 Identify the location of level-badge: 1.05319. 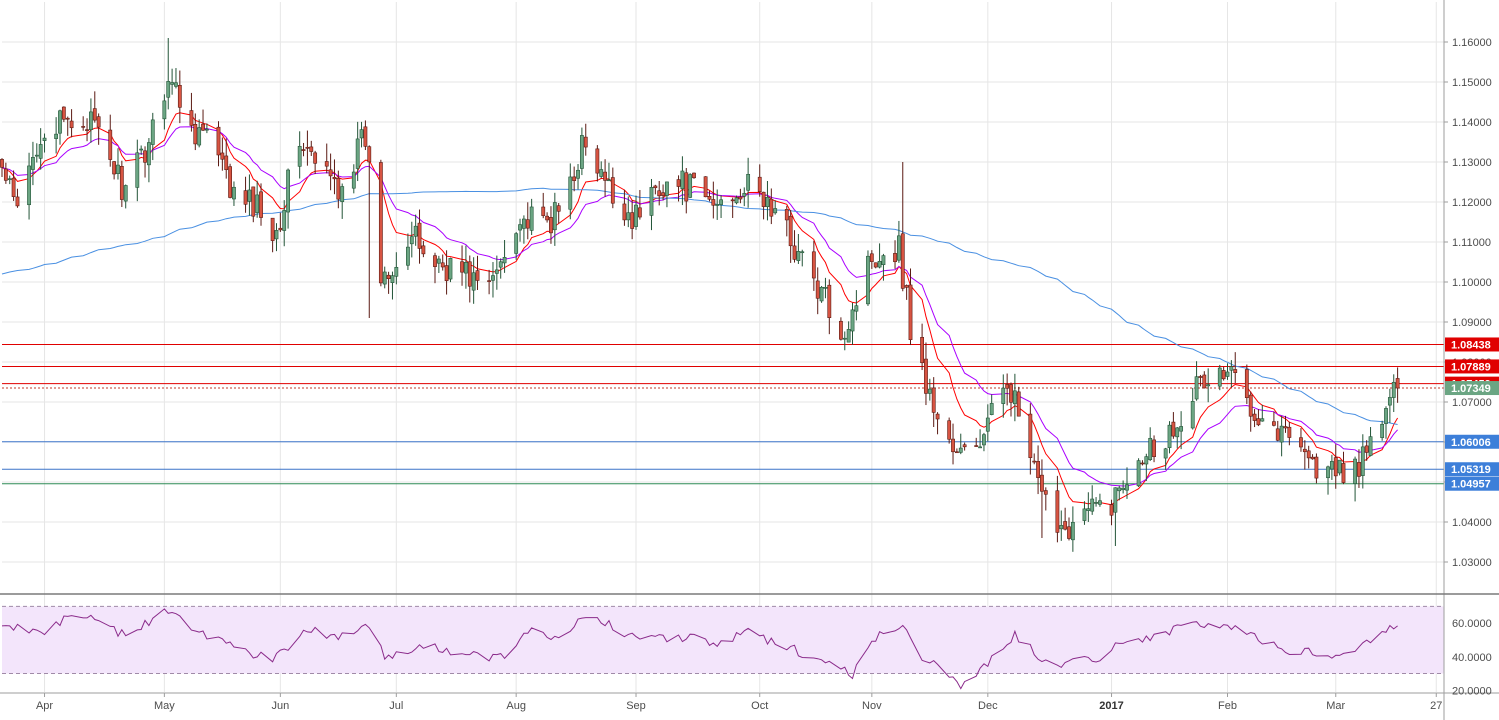
(1472, 469).